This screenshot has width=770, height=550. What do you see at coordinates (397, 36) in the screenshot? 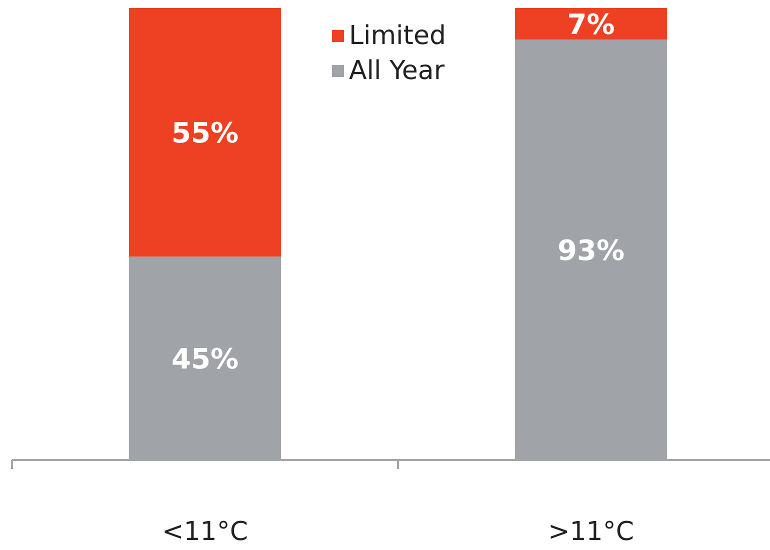
I see `legend-label: Limited` at bounding box center [397, 36].